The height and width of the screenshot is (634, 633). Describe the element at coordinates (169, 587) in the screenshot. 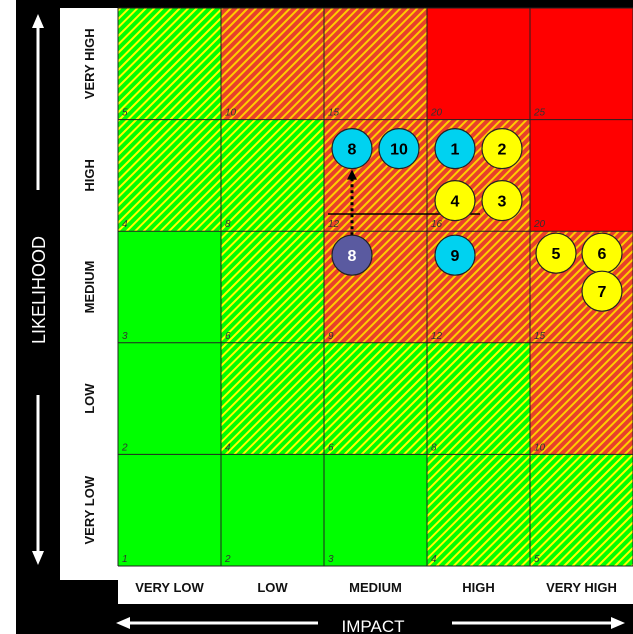

I see `impact-level-label: VERY LOW` at that location.